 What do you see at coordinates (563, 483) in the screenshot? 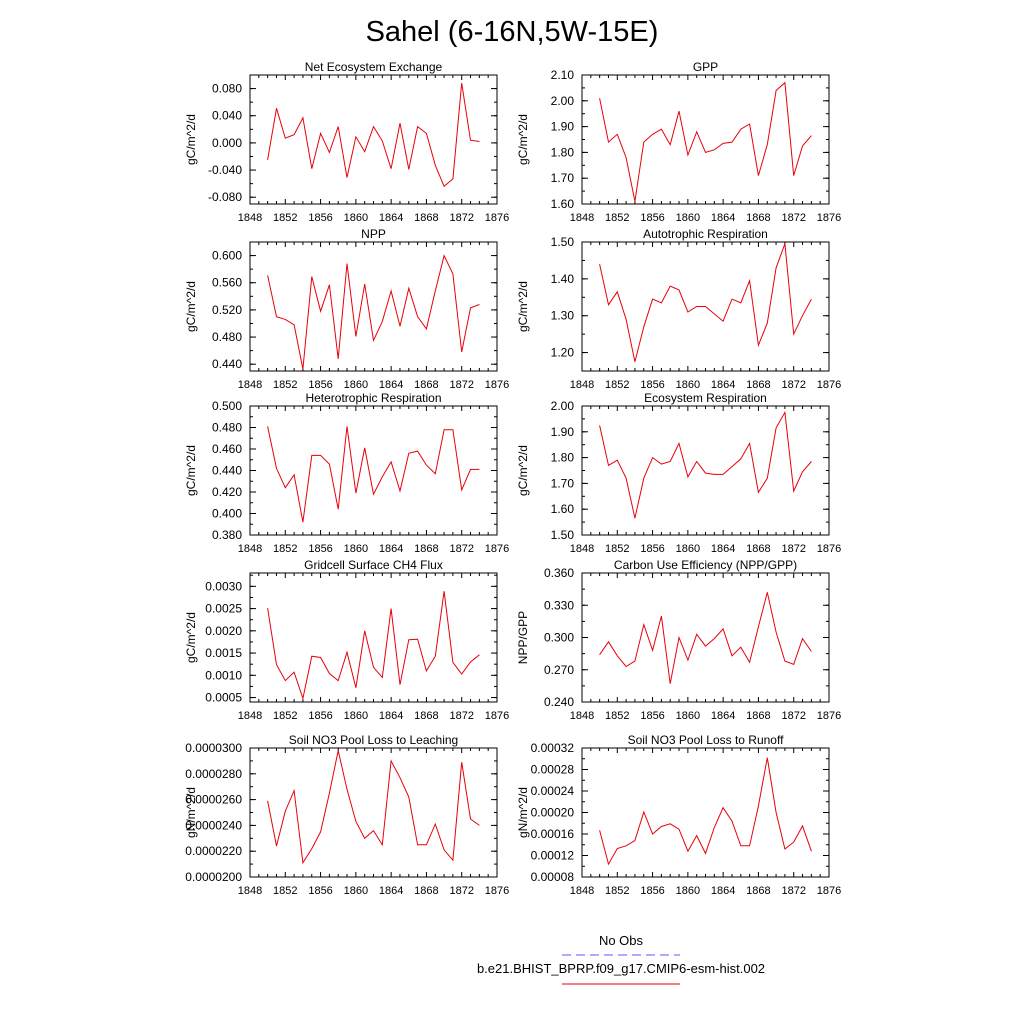
I see `y-tick-label: 1.70` at bounding box center [563, 483].